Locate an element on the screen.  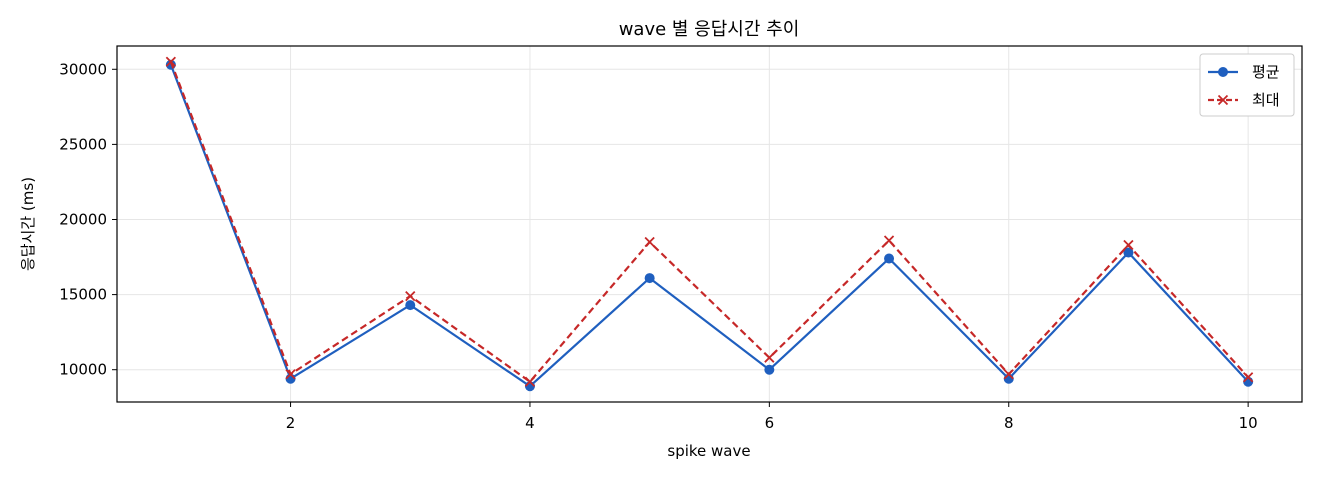
x-tick-label: 4 is located at coordinates (530, 423).